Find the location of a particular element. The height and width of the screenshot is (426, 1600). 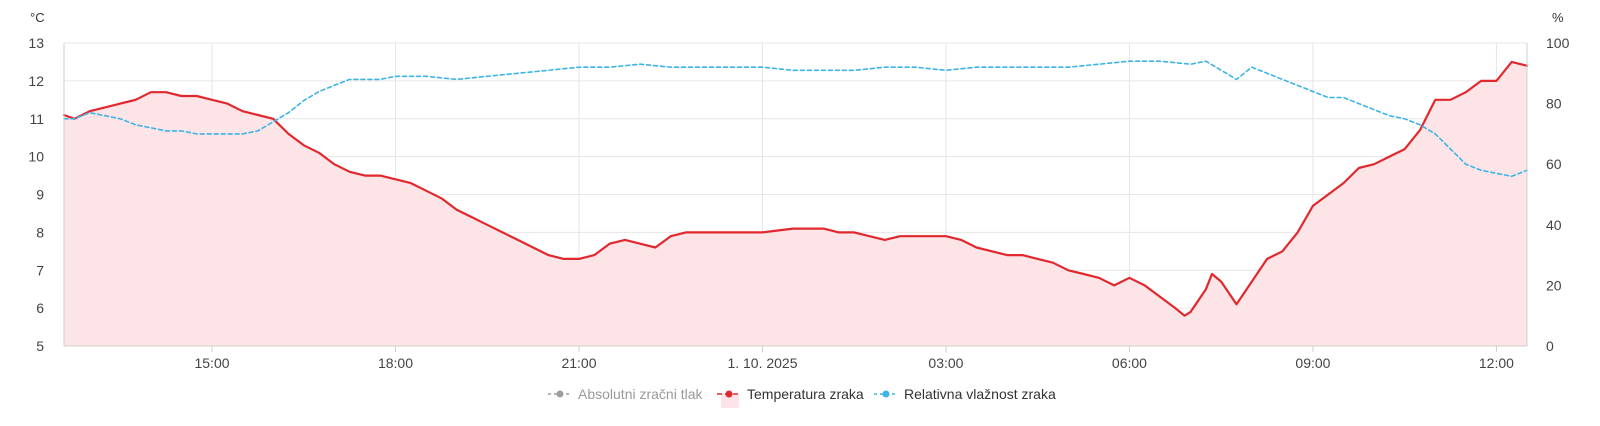

x-tick-label: 06:00 is located at coordinates (1129, 363).